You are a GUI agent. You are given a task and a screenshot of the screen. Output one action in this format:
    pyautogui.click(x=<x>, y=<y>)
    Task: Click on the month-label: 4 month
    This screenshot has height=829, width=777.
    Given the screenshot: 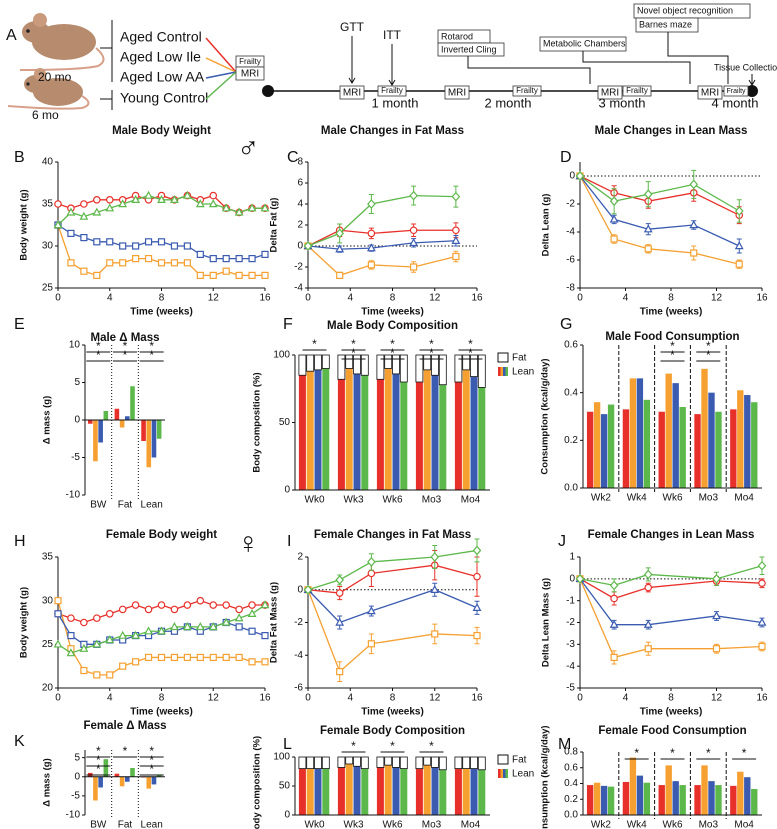 What is the action you would take?
    pyautogui.click(x=735, y=102)
    